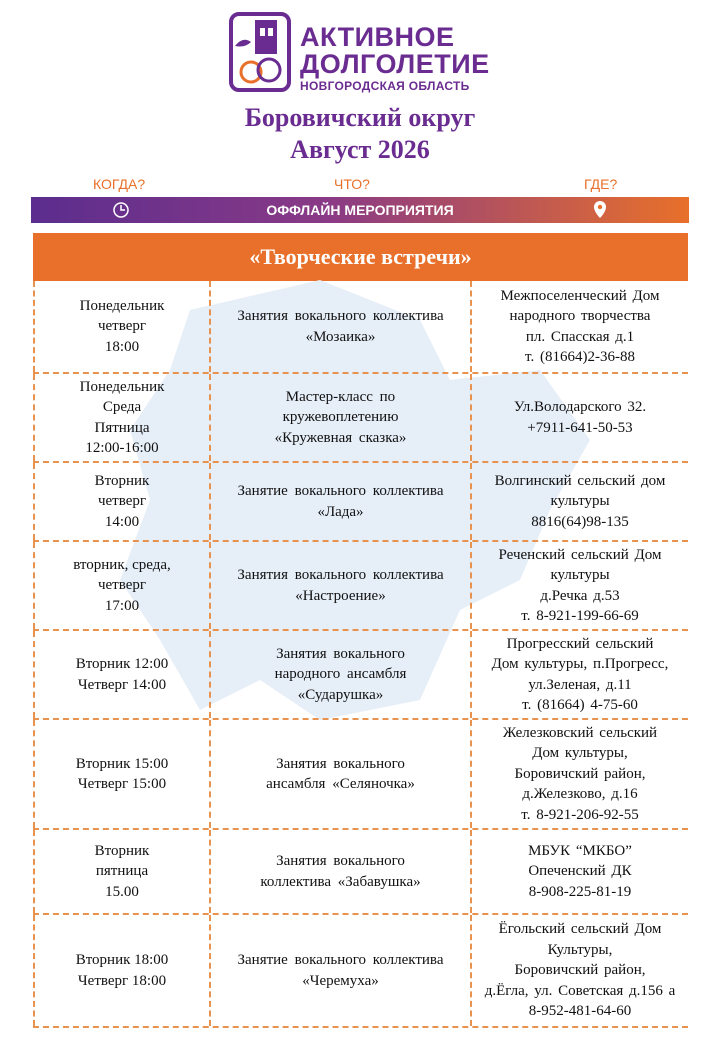 The image size is (720, 1040). Describe the element at coordinates (600, 209) in the screenshot. I see `pin-icon` at that location.